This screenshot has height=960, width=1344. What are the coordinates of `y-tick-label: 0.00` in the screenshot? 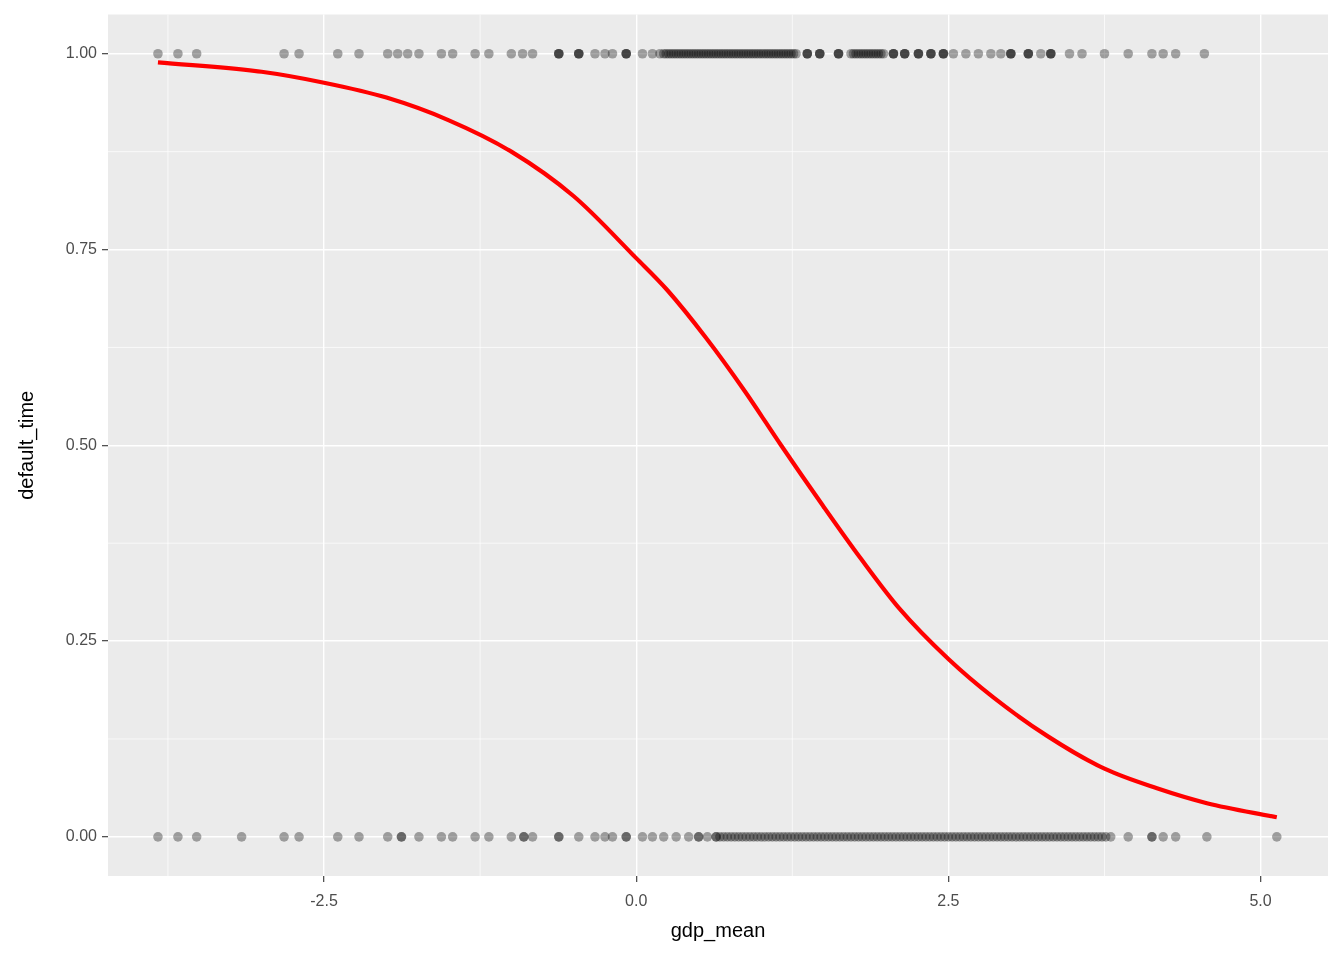 It's located at (81, 836).